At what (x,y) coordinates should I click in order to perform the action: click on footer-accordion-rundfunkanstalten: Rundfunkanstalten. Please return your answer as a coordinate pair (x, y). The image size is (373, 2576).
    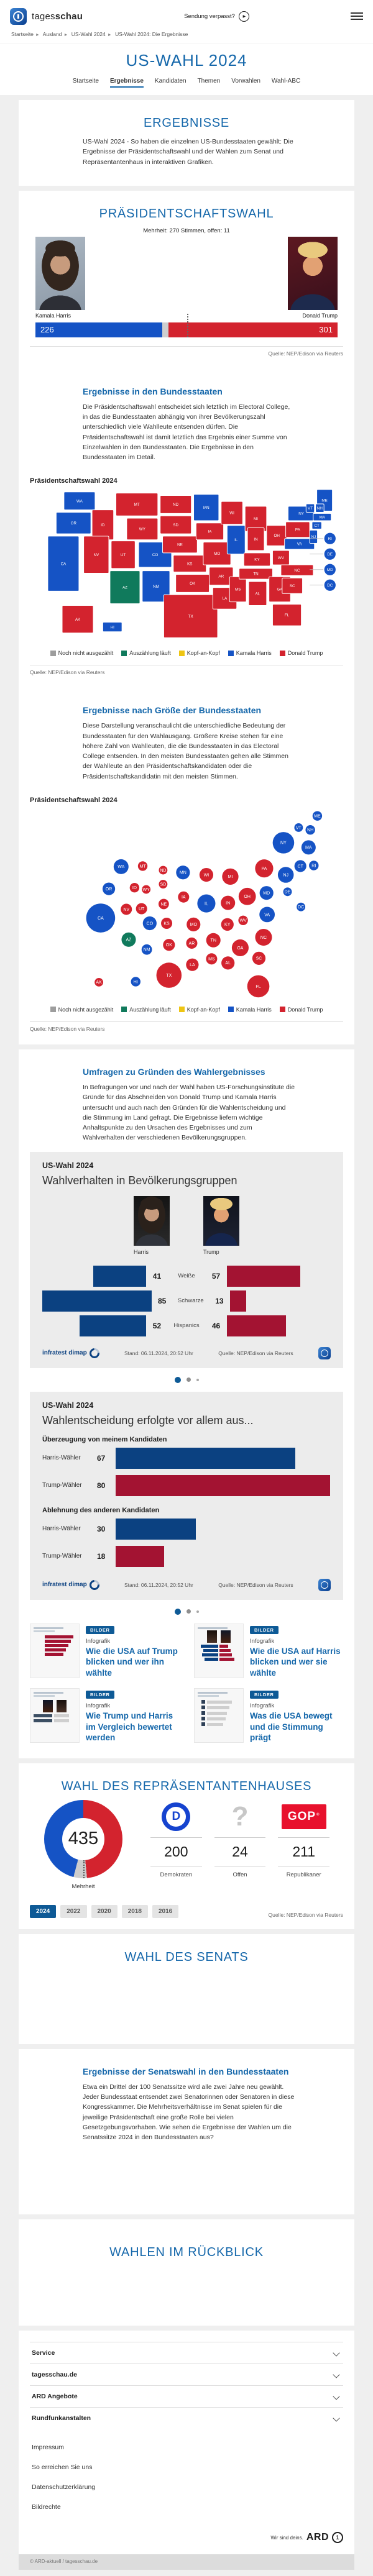
    Looking at the image, I should click on (186, 2418).